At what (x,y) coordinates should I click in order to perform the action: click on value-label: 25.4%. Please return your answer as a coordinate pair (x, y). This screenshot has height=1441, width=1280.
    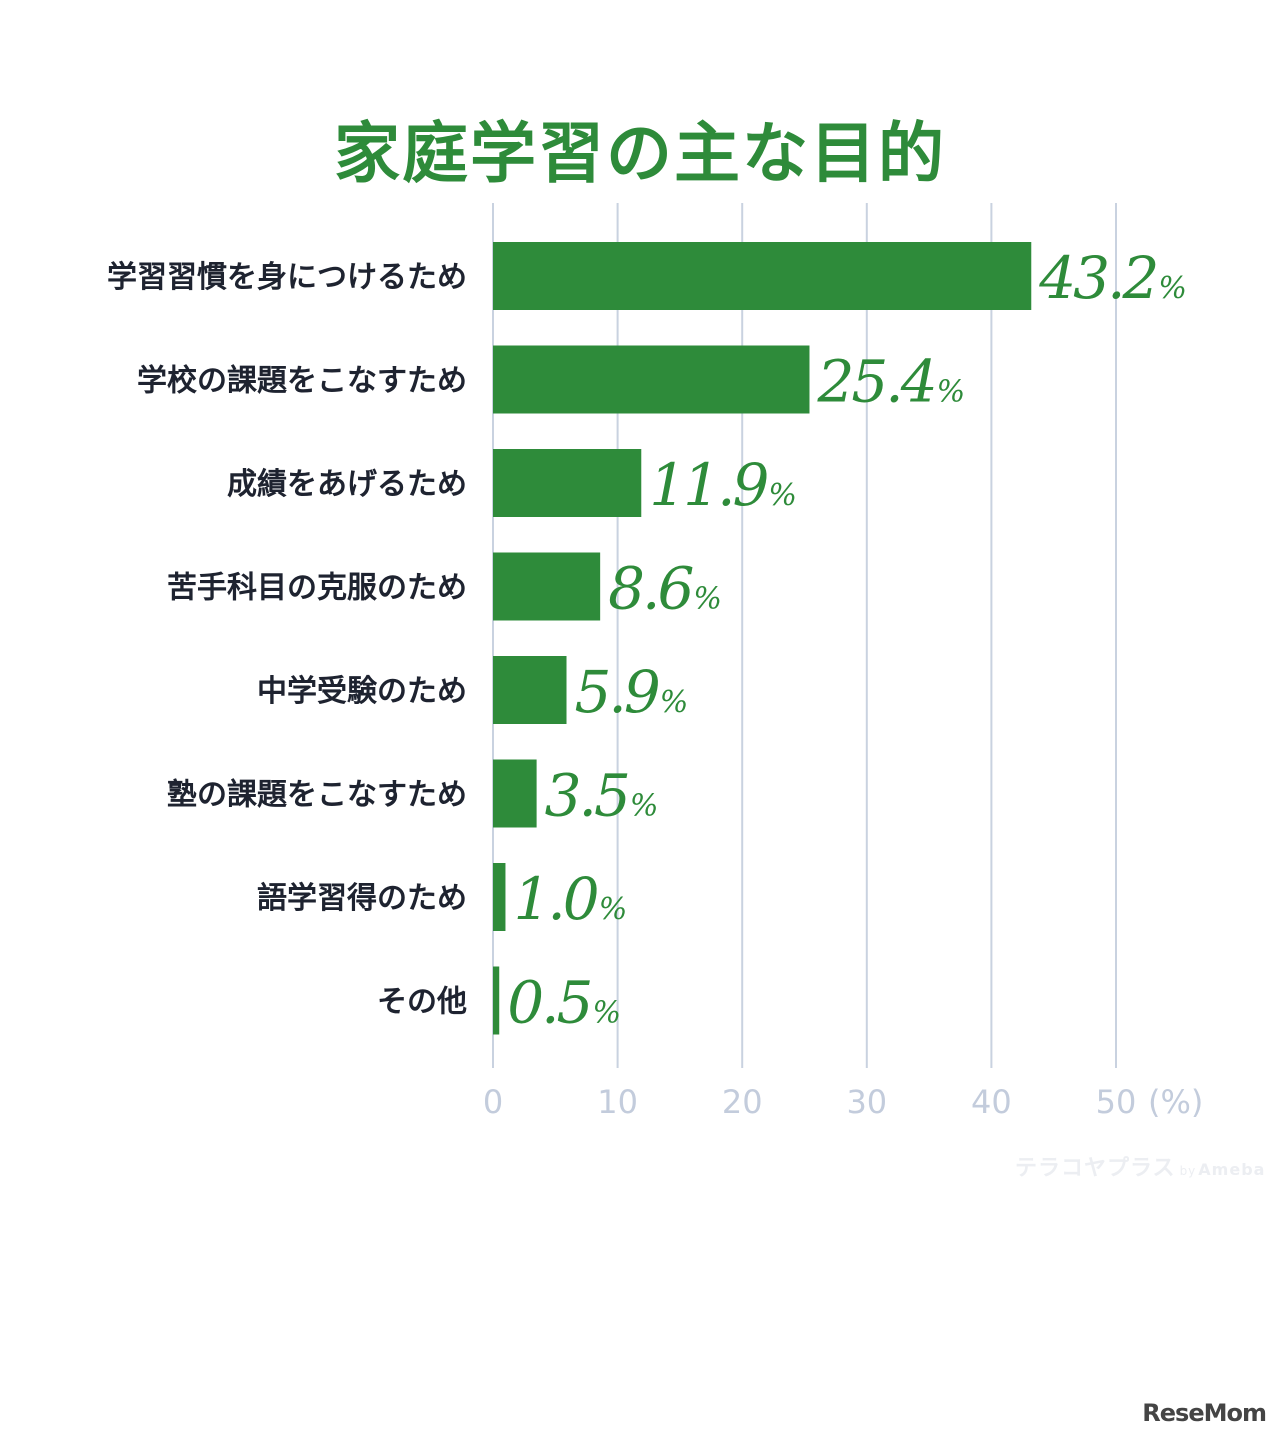
    Looking at the image, I should click on (890, 382).